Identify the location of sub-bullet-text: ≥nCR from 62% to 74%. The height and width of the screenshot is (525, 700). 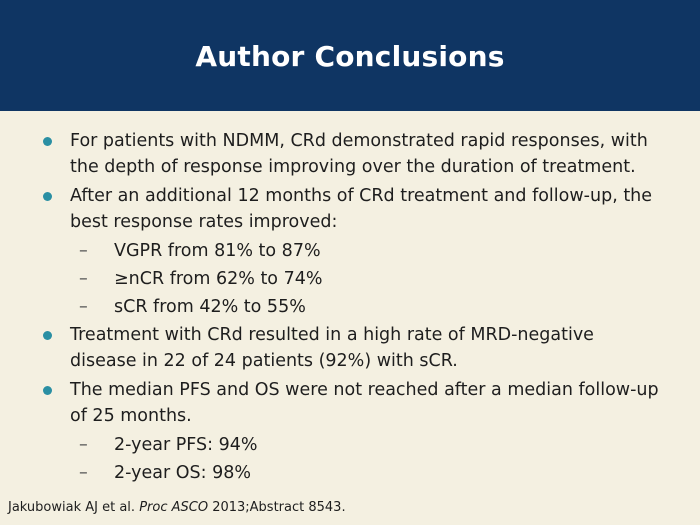
(218, 279).